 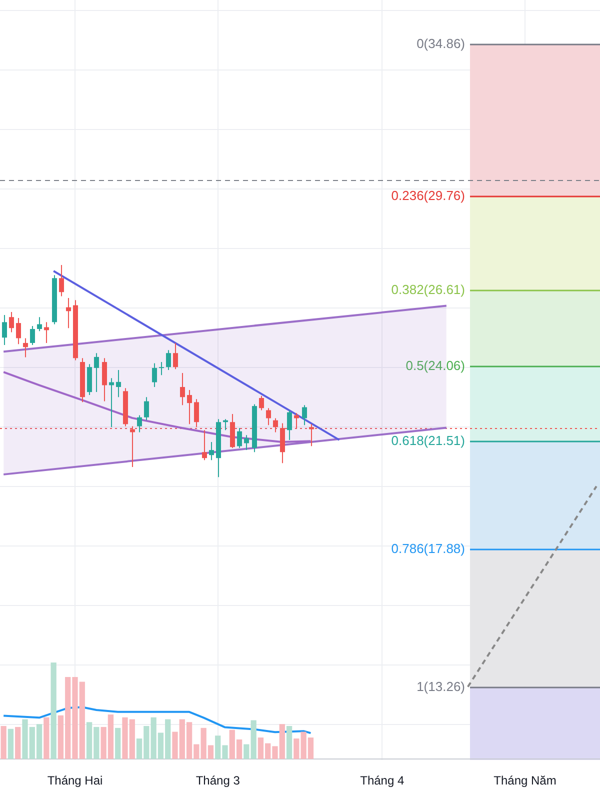 What do you see at coordinates (382, 781) in the screenshot?
I see `x-tick-label: Tháng 4` at bounding box center [382, 781].